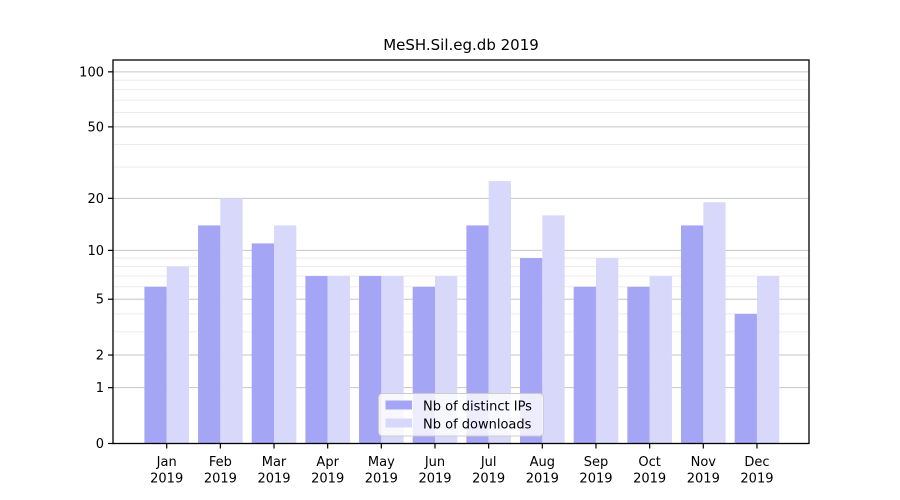 This screenshot has width=900, height=500. Describe the element at coordinates (756, 462) in the screenshot. I see `x-tick-label-month: Dec` at that location.